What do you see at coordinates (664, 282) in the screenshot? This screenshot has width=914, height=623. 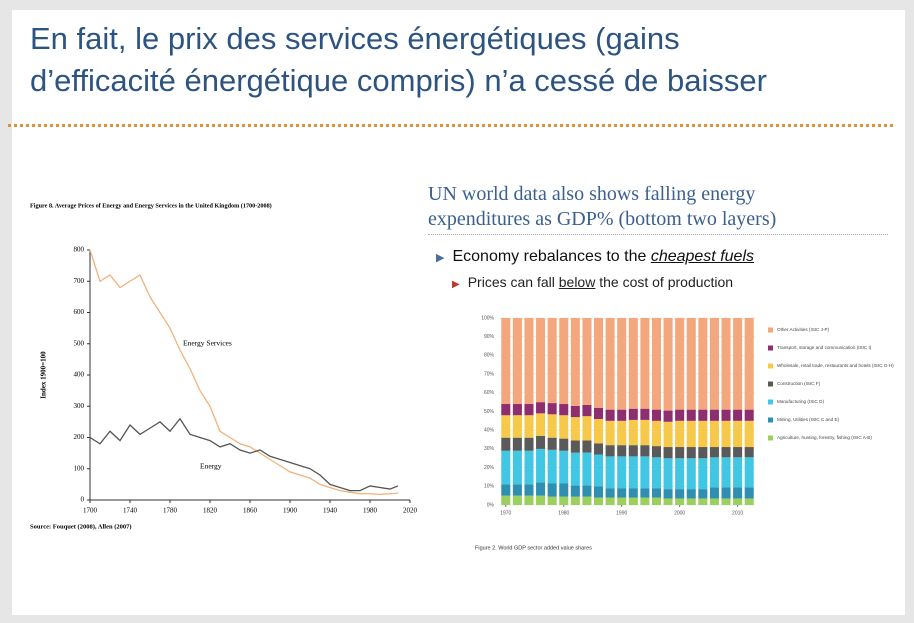 I see `text: the cost of production` at bounding box center [664, 282].